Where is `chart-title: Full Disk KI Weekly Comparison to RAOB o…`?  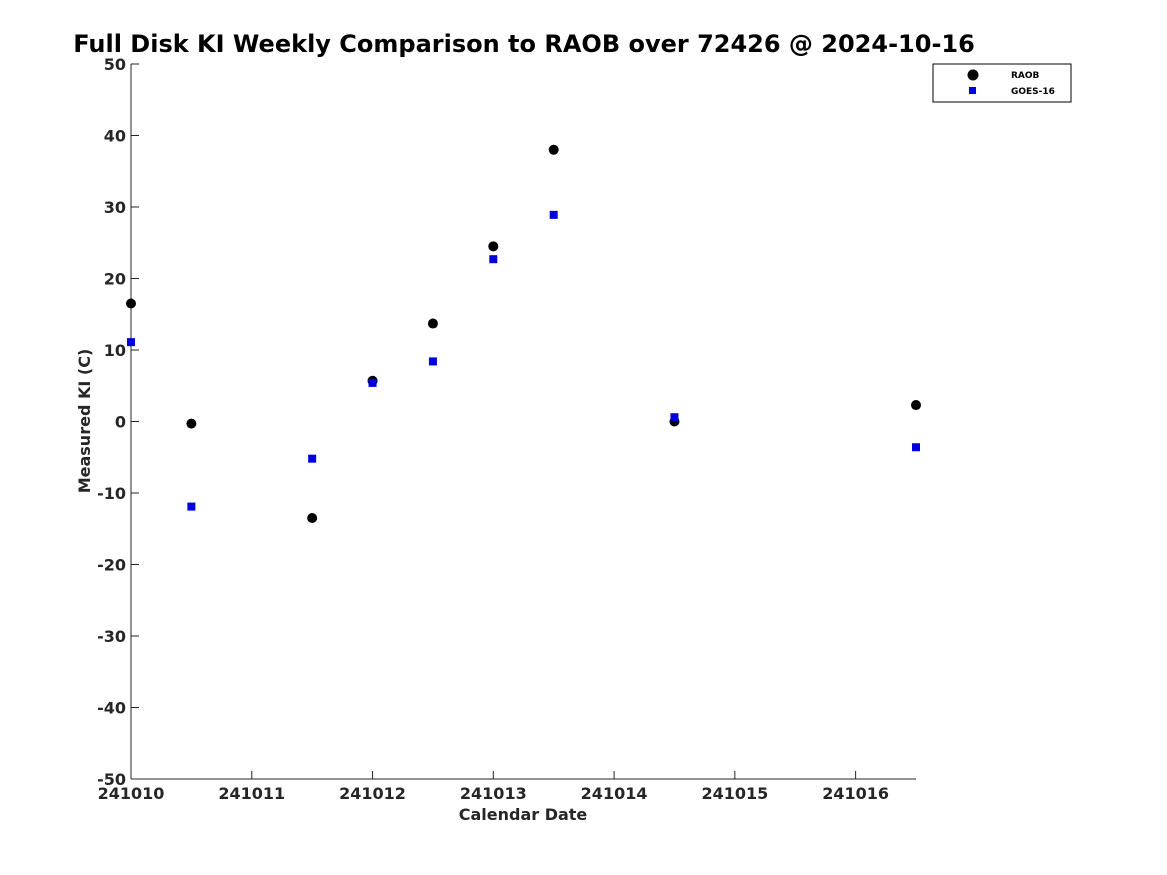
chart-title: Full Disk KI Weekly Comparison to RAOB o… is located at coordinates (524, 44).